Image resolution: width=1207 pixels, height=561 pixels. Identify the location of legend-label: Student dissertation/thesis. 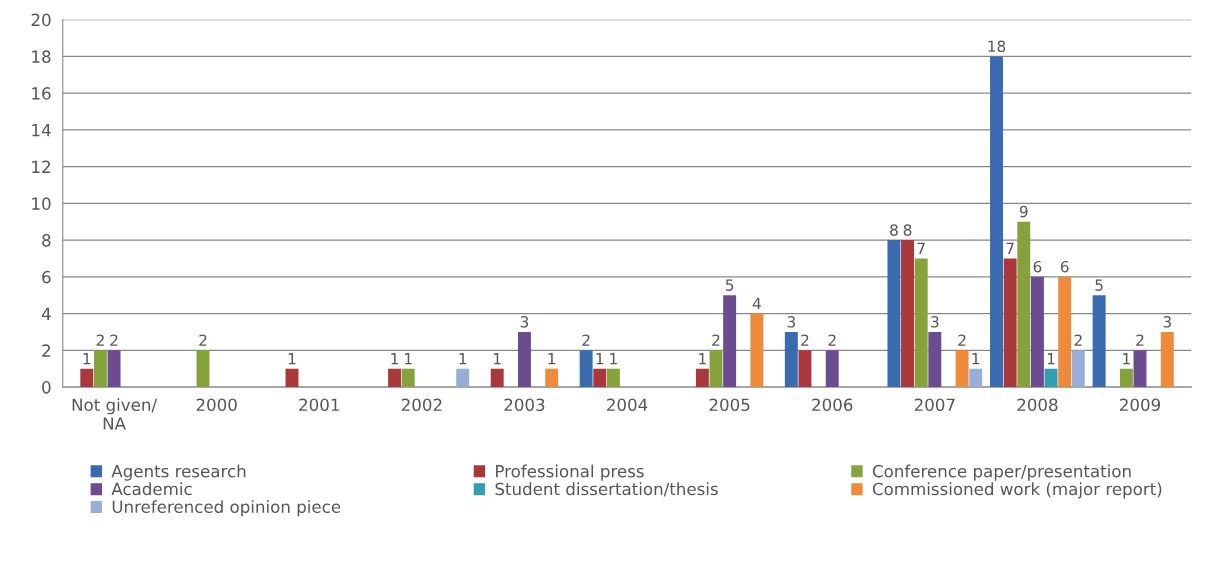
(606, 489).